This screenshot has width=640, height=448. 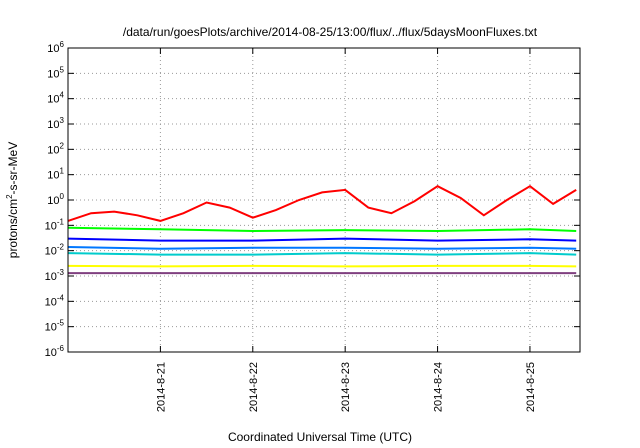 What do you see at coordinates (161, 387) in the screenshot?
I see `x-tick-label: 2014-8-21` at bounding box center [161, 387].